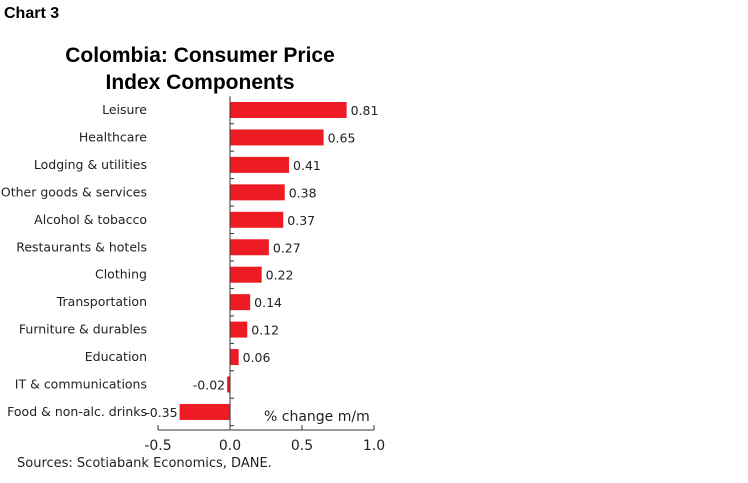 Image resolution: width=748 pixels, height=483 pixels. I want to click on x-axis-label: % change m/m, so click(317, 417).